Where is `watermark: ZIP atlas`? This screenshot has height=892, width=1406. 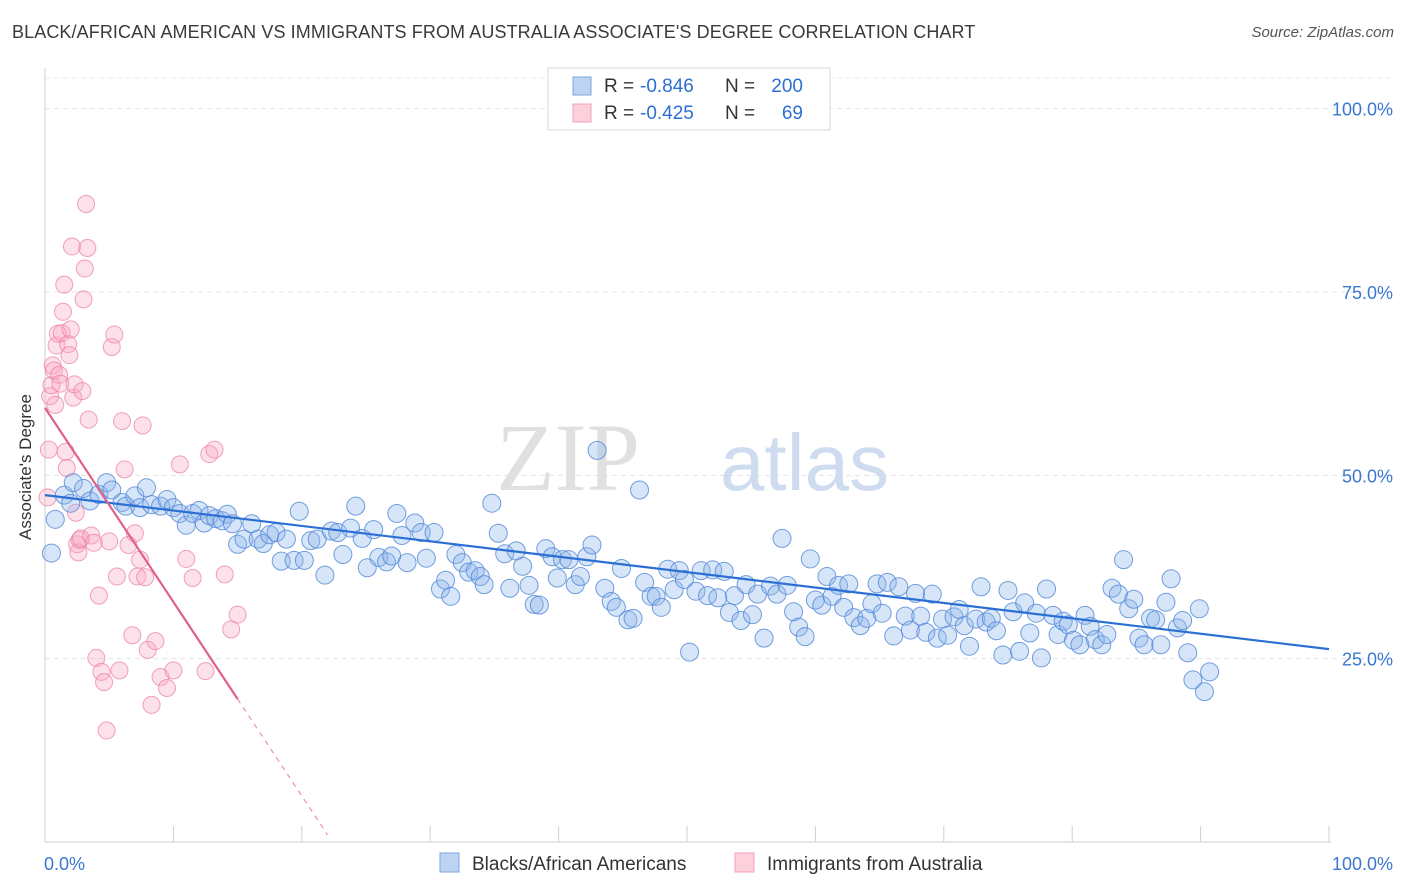 watermark: ZIP atlas is located at coordinates (692, 457).